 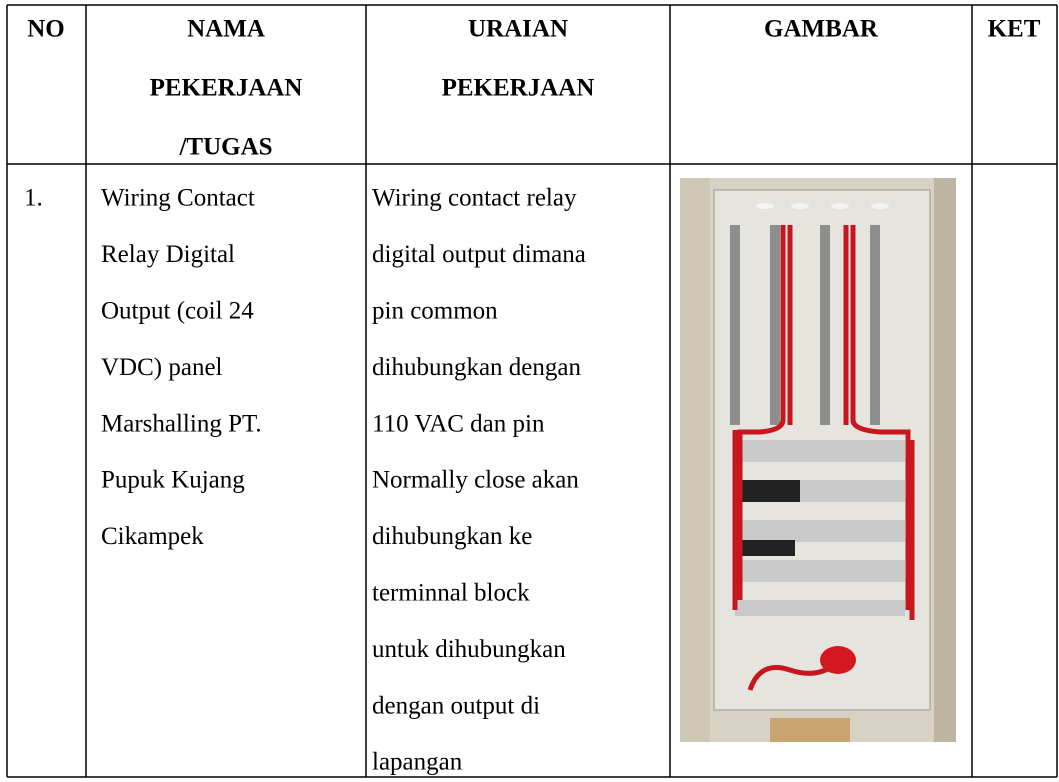 I want to click on header-text: KET, so click(x=1014, y=29).